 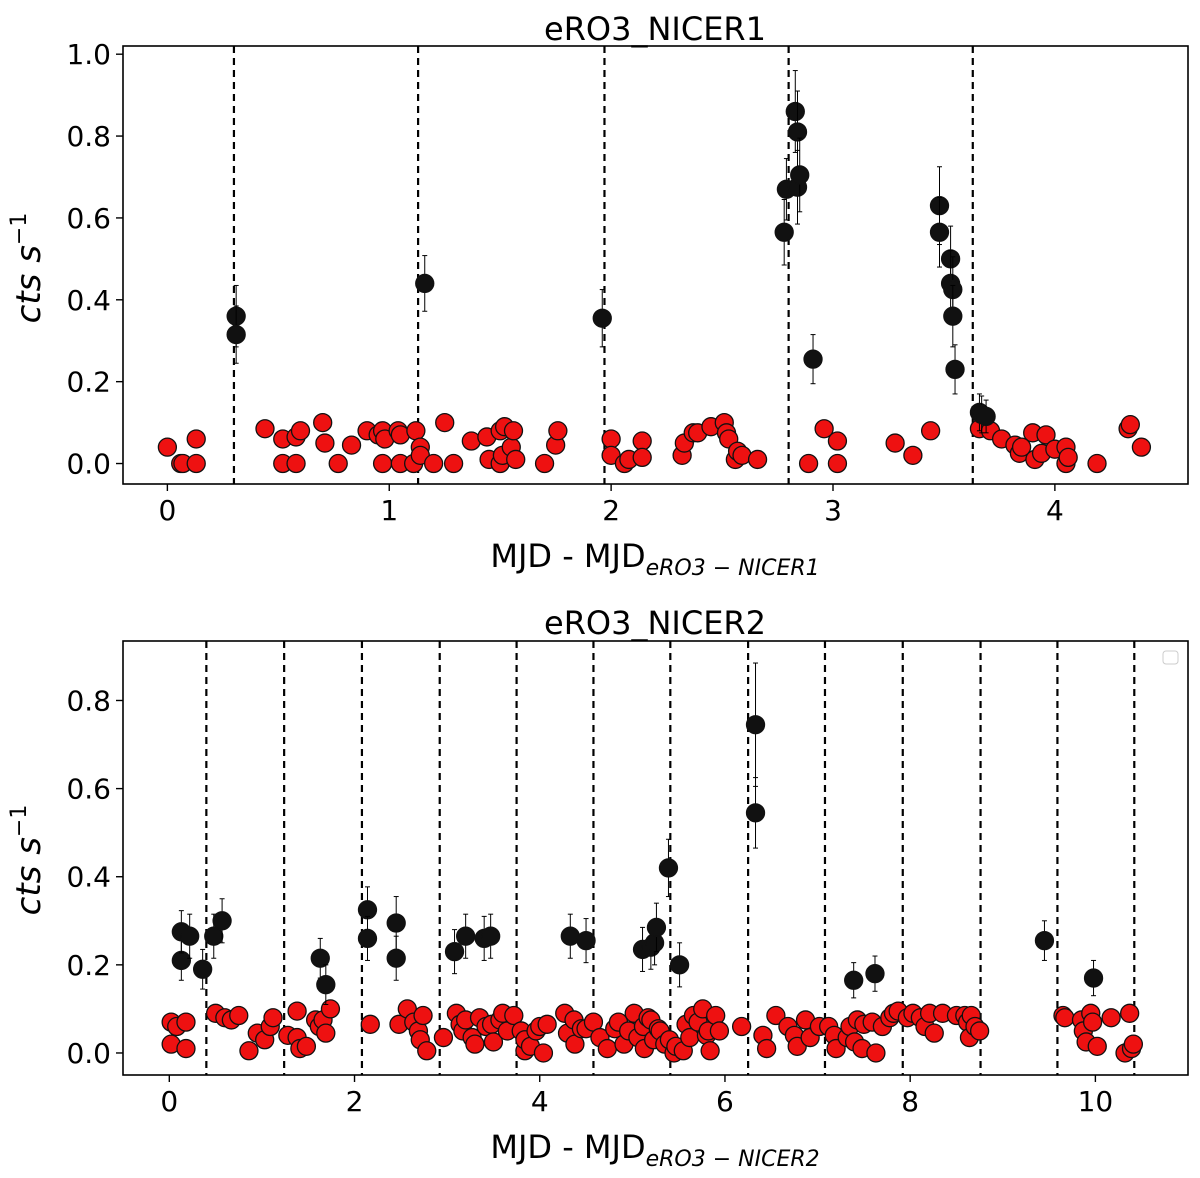 I want to click on x-axis-label-subscript: eRO3 − NICER1, so click(x=733, y=568).